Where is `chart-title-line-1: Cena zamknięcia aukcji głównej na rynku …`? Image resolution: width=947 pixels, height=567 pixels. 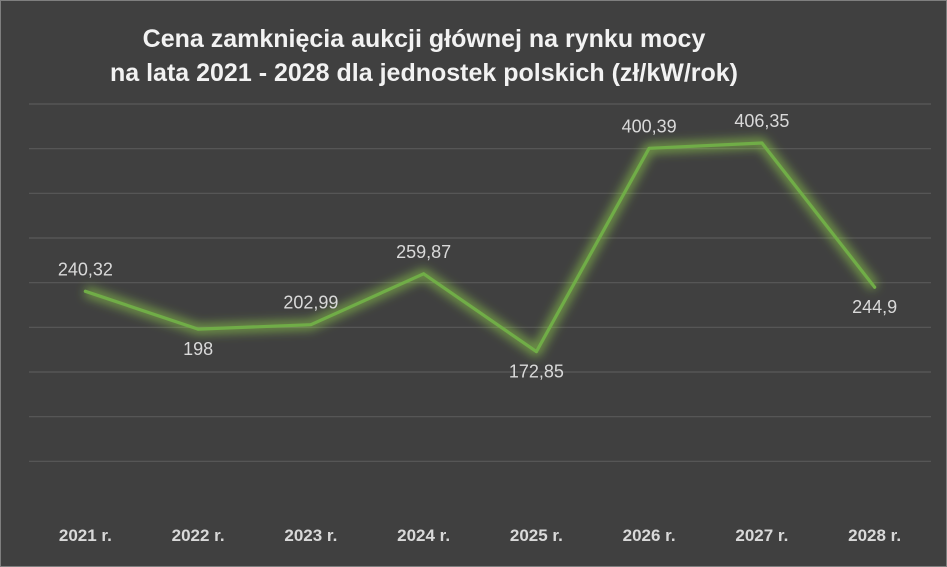
chart-title-line-1: Cena zamknięcia aukcji głównej na rynku … is located at coordinates (424, 39).